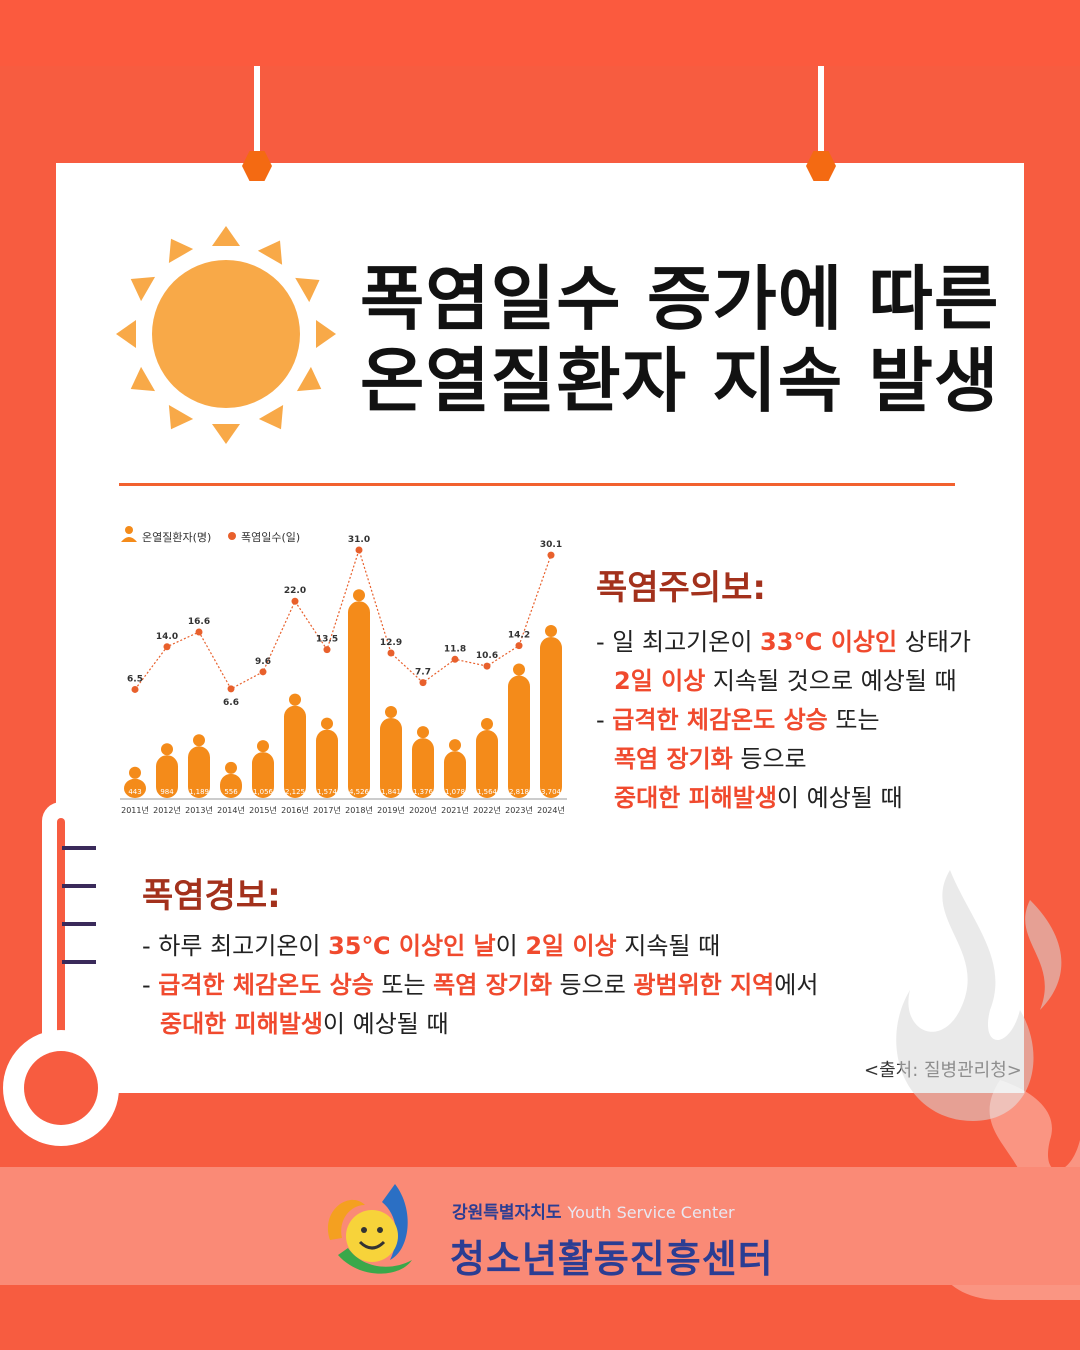 The image size is (1080, 1350). I want to click on heatday-label: 6.6, so click(231, 703).